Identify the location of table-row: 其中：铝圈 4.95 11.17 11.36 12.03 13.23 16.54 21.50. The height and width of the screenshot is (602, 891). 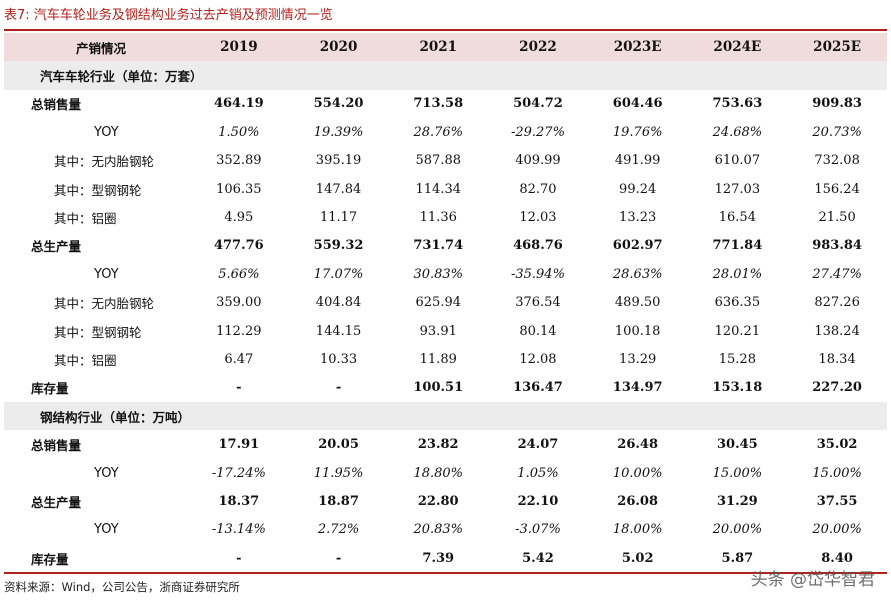
(445, 217).